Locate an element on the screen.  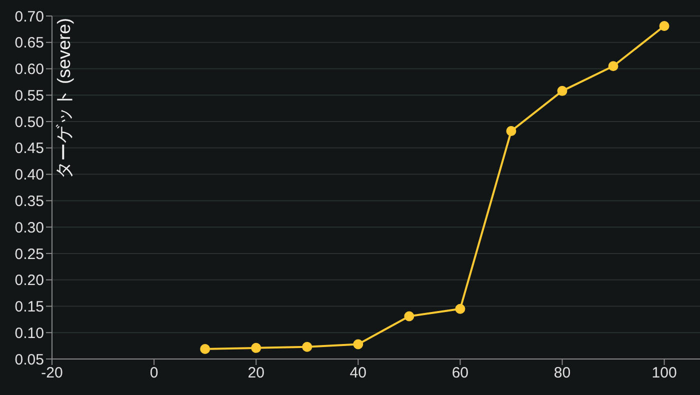
y-tick-label: 0.50 is located at coordinates (29, 122).